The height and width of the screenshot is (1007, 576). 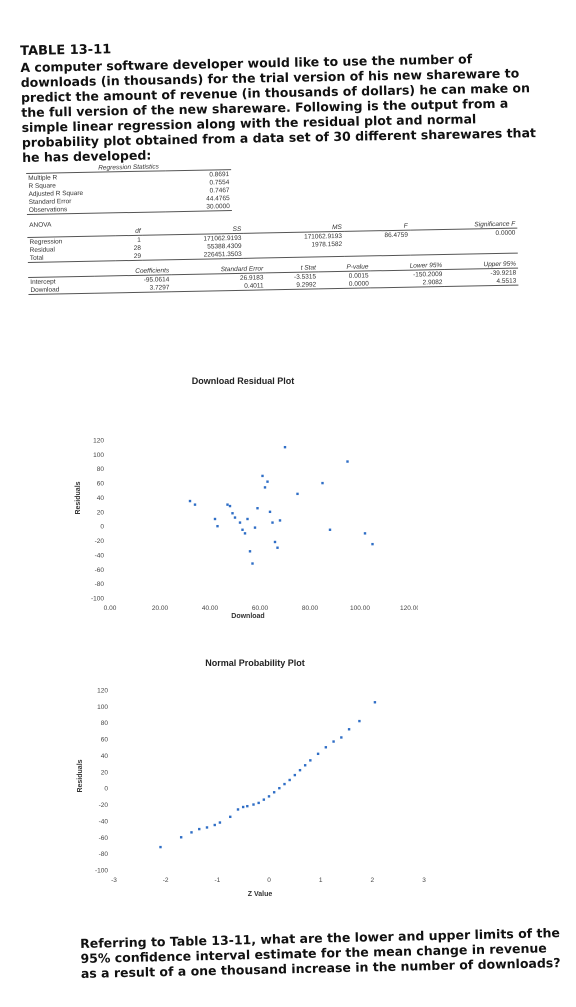 What do you see at coordinates (210, 608) in the screenshot?
I see `x-tick-label: 40.00` at bounding box center [210, 608].